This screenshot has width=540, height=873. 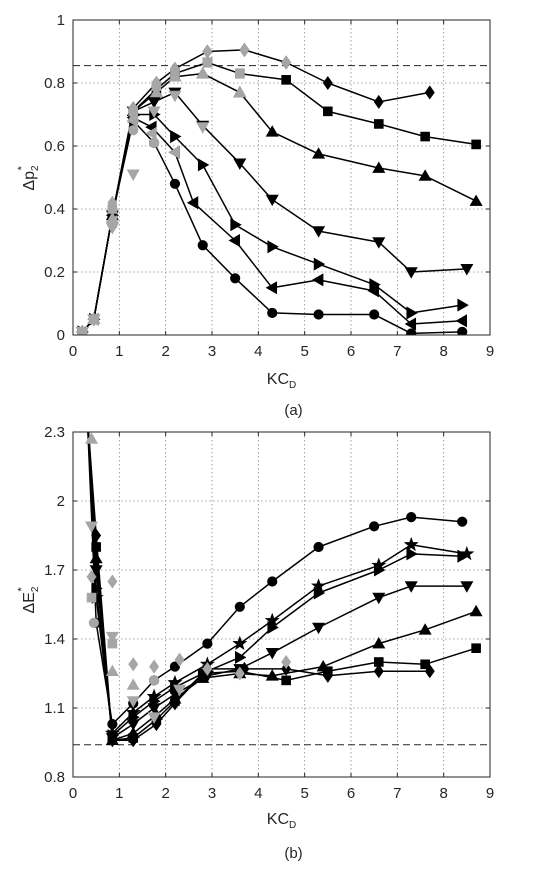 What do you see at coordinates (258, 351) in the screenshot?
I see `x-tick-label: 4` at bounding box center [258, 351].